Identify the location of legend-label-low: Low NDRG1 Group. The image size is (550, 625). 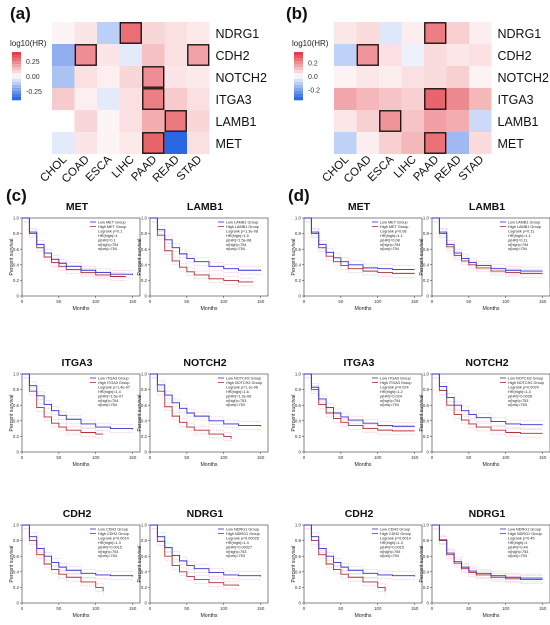
(242, 529).